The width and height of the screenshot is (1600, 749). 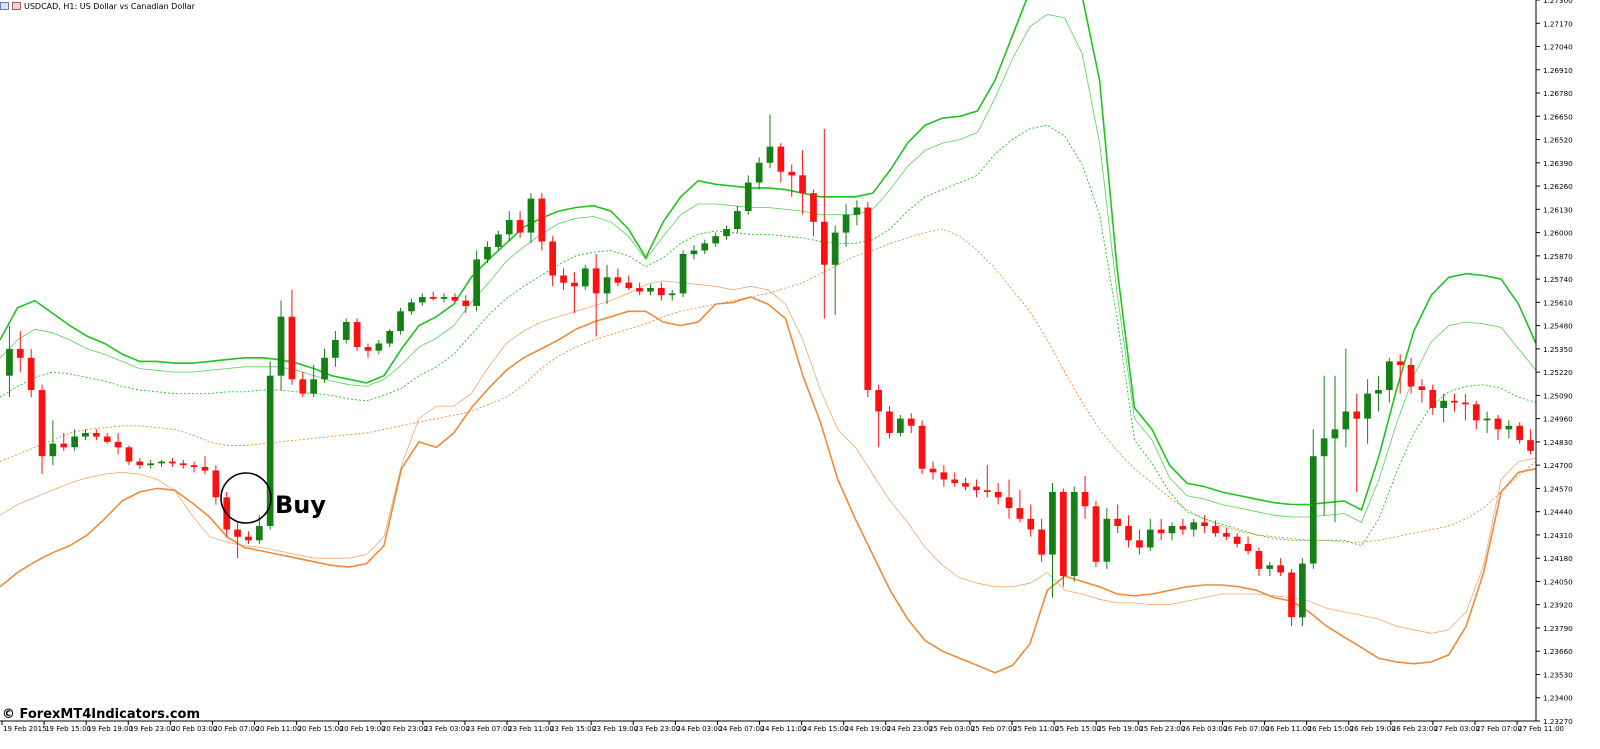 What do you see at coordinates (1457, 729) in the screenshot?
I see `x-tick-label: 27 Feb 03:00` at bounding box center [1457, 729].